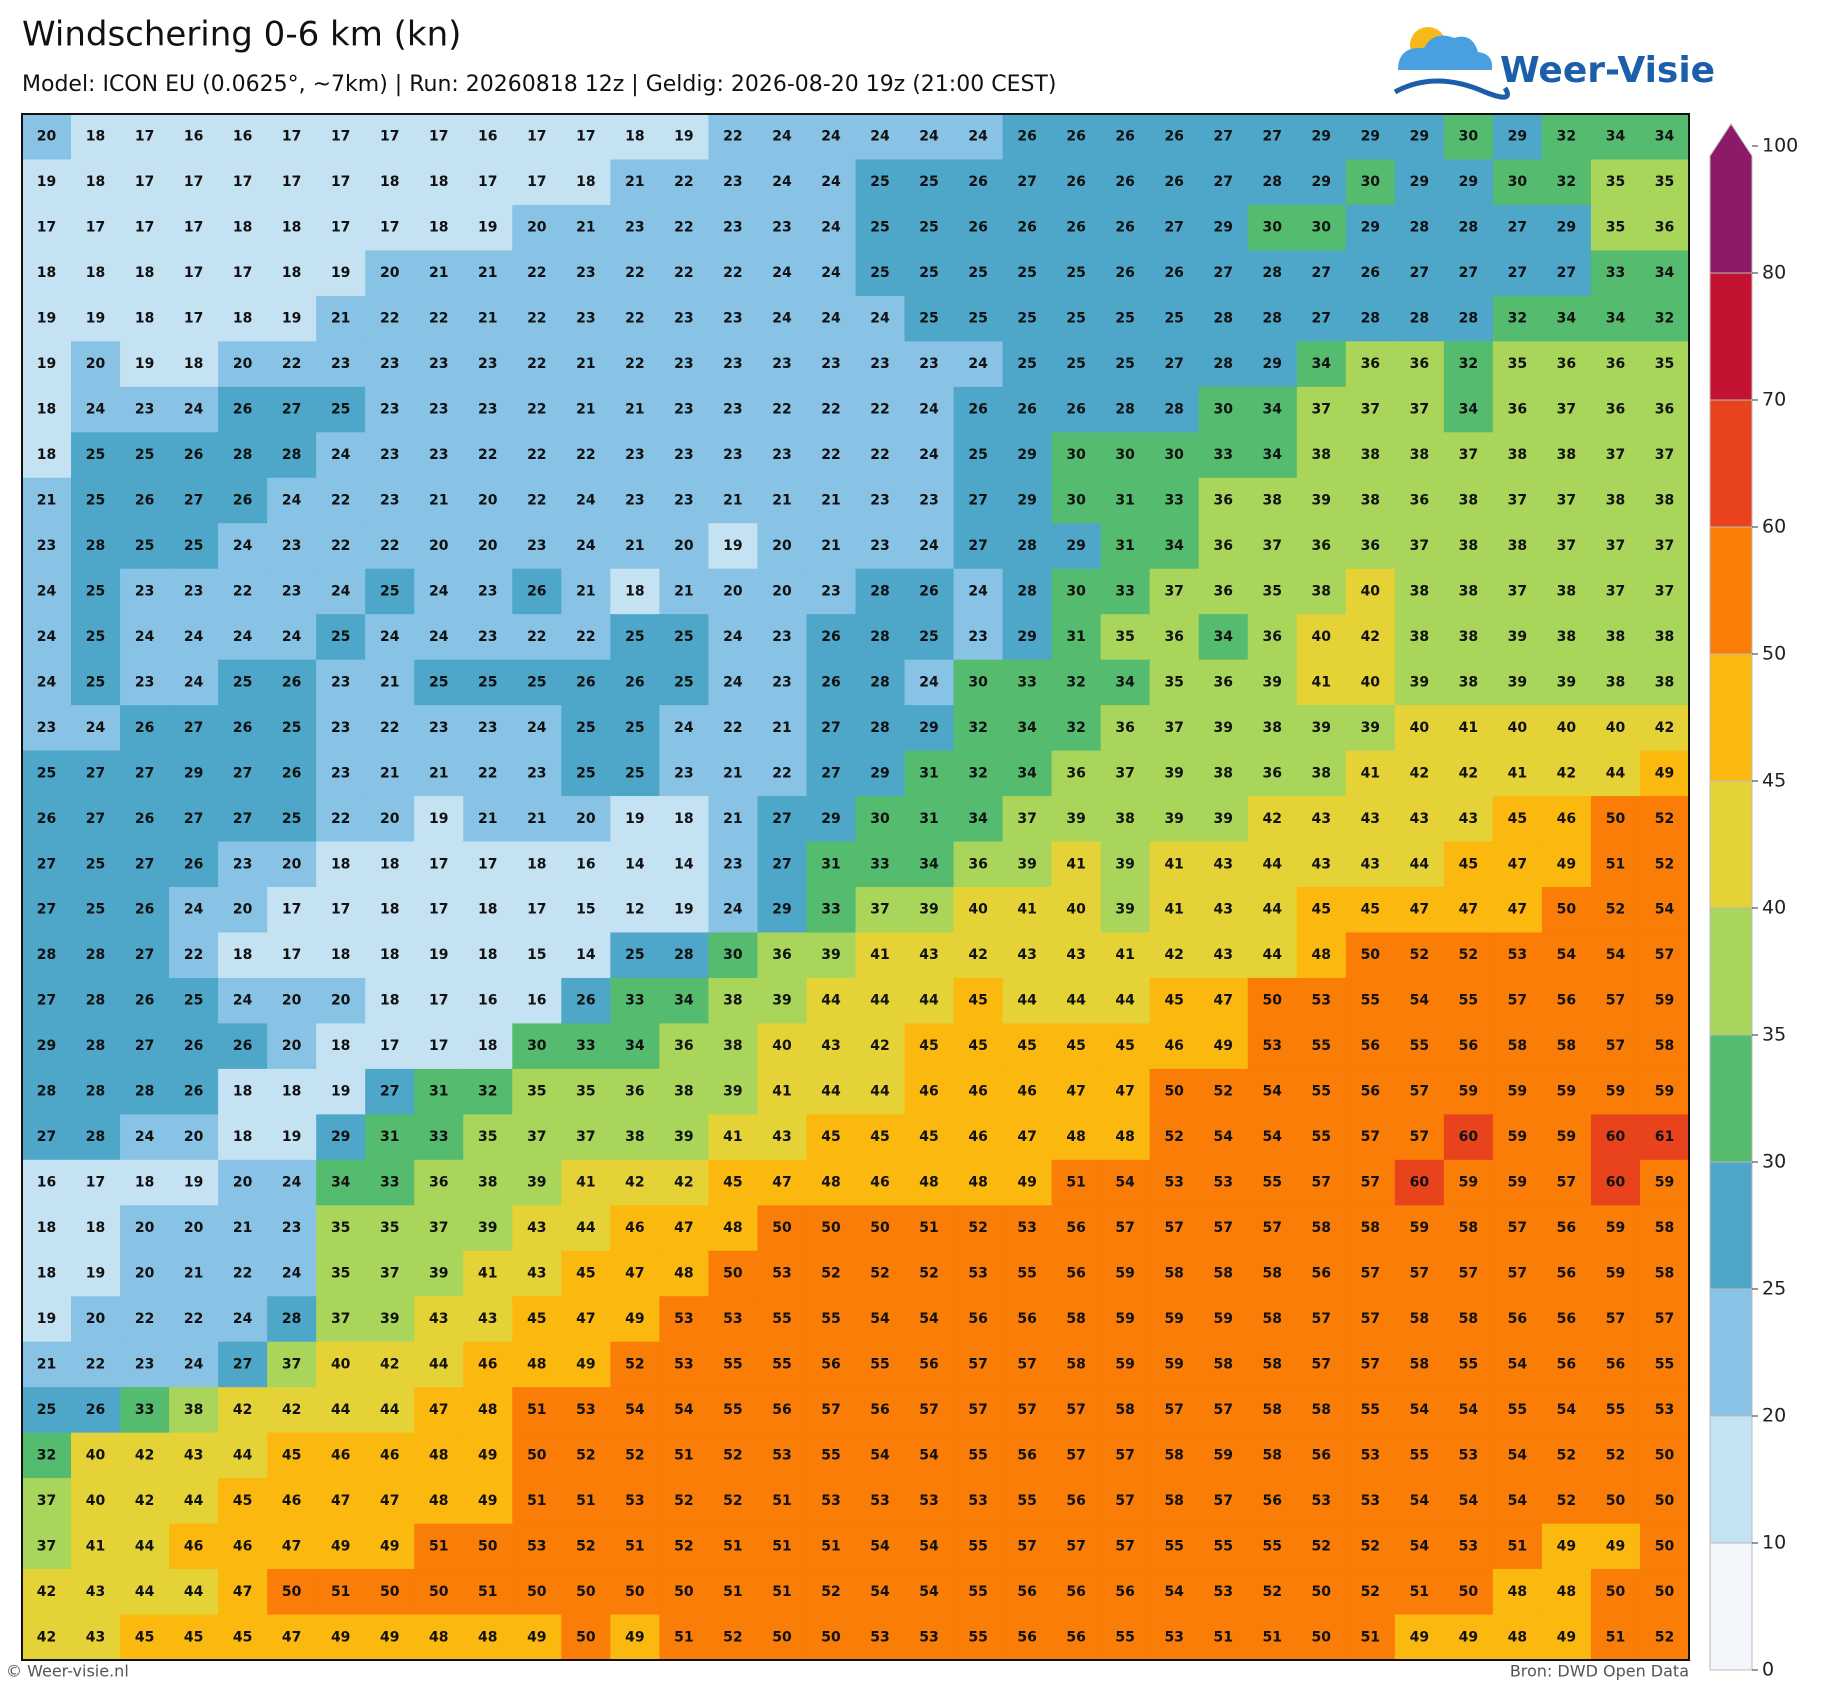 This screenshot has height=1681, width=1824. What do you see at coordinates (1780, 146) in the screenshot?
I see `colorbar-tick-label: 100` at bounding box center [1780, 146].